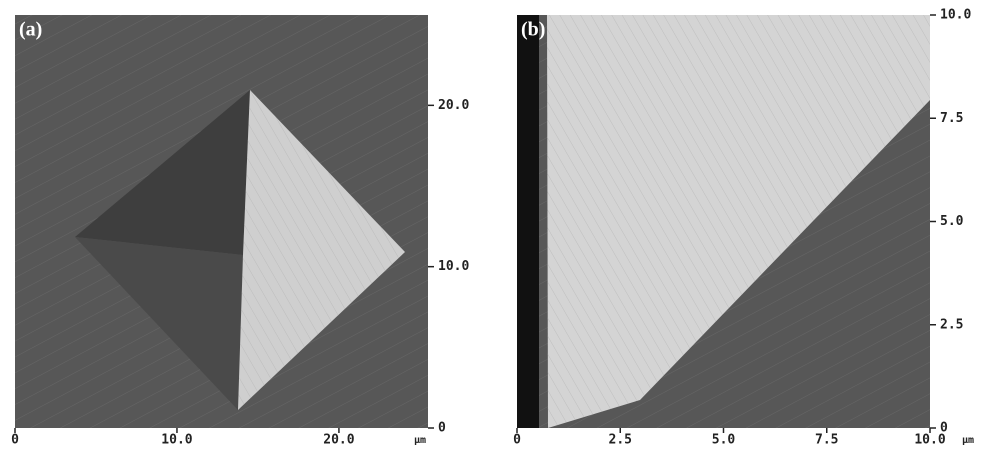  What do you see at coordinates (826, 440) in the screenshot?
I see `x-tick-label: 7.5` at bounding box center [826, 440].